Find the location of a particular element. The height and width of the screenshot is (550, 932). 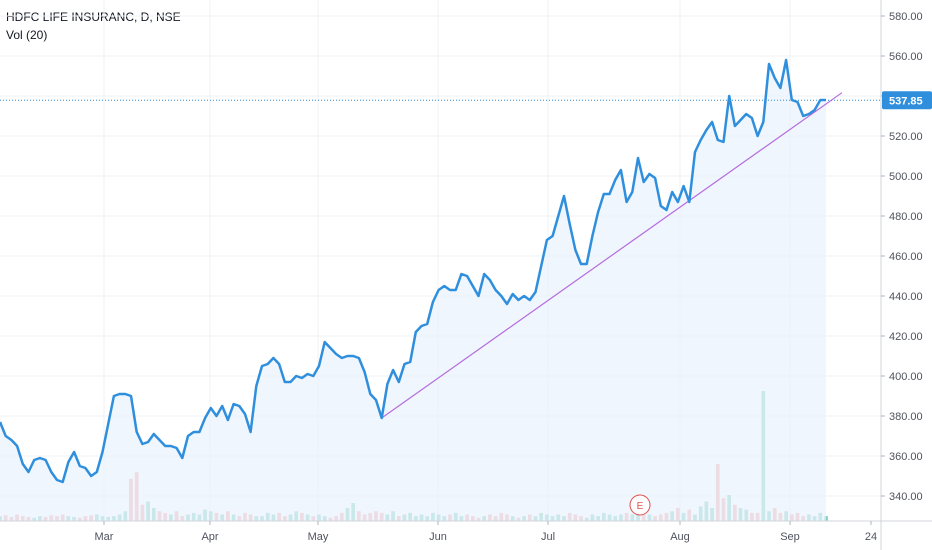

y-tick-label: 400.00 is located at coordinates (906, 377).